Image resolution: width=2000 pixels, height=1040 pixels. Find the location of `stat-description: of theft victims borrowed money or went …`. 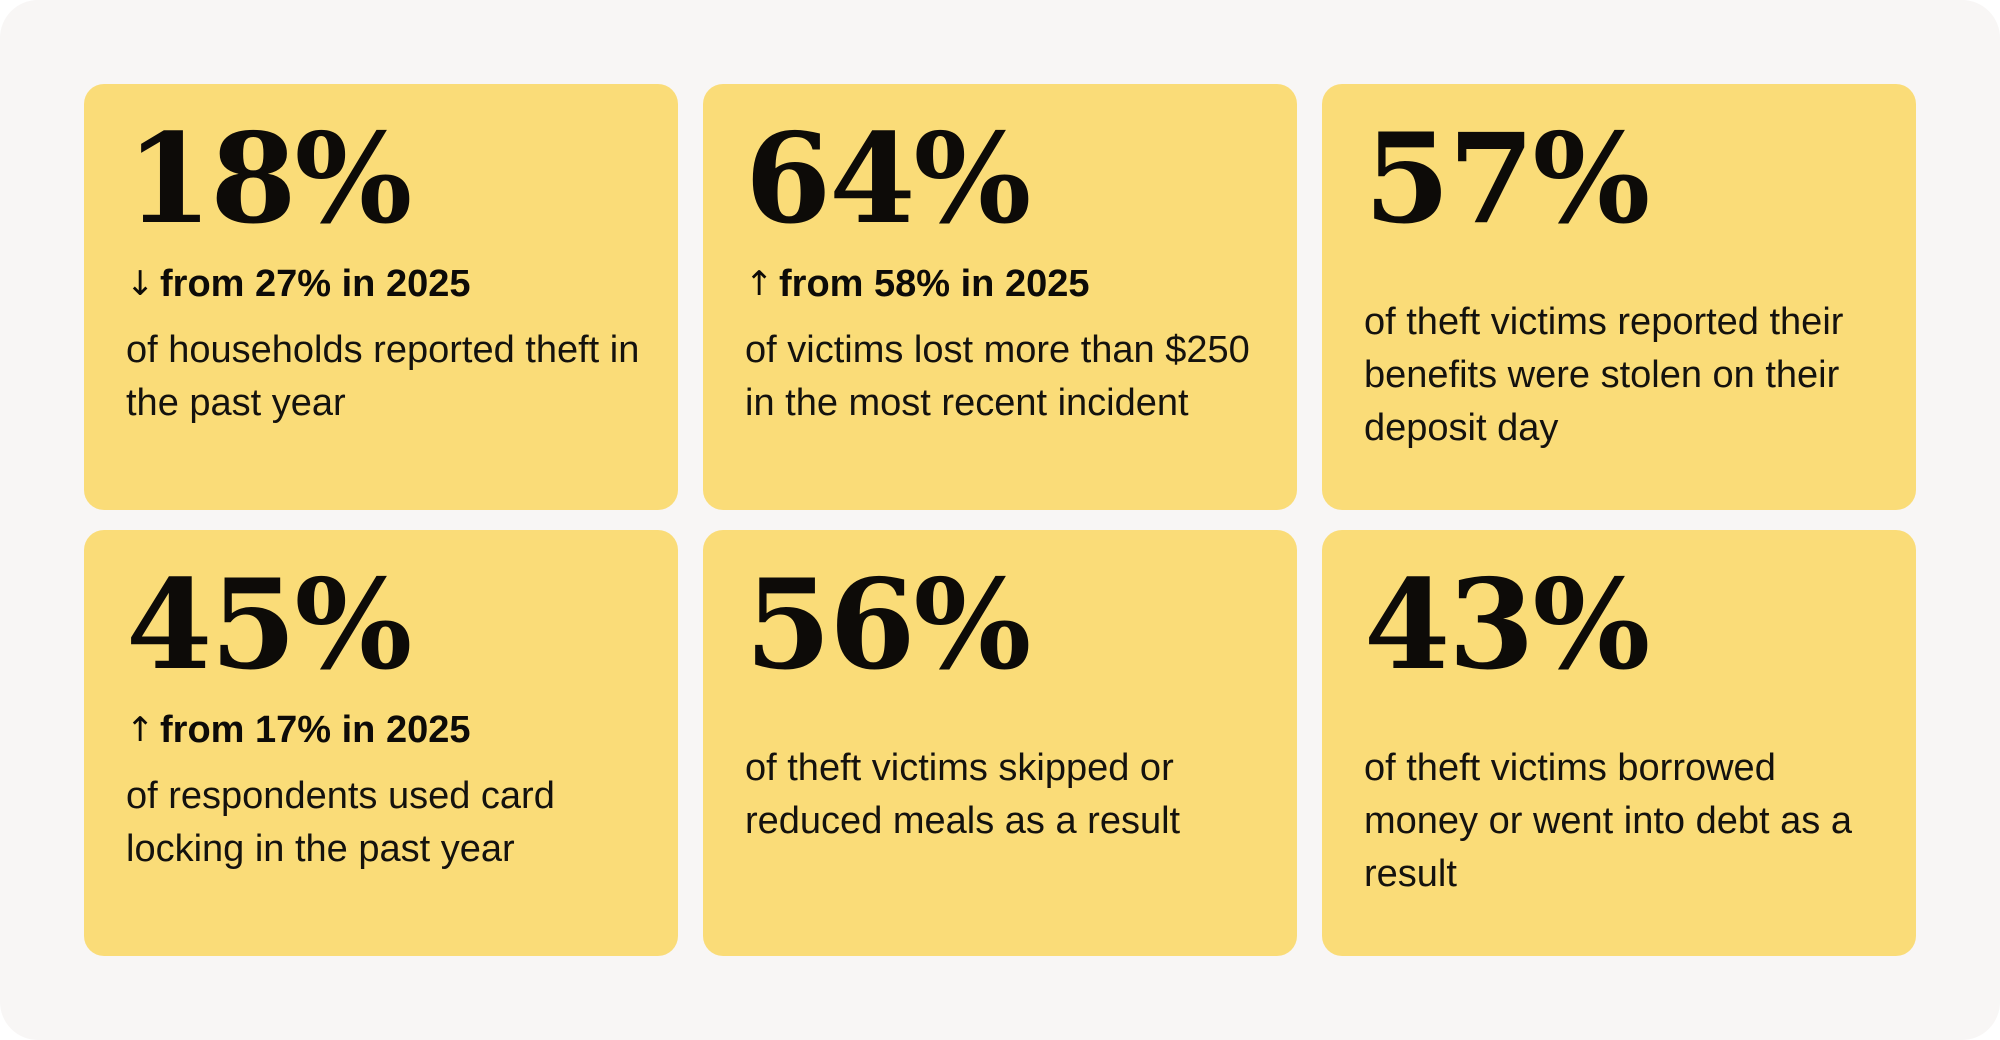

stat-description: of theft victims borrowed money or went … is located at coordinates (1608, 821).